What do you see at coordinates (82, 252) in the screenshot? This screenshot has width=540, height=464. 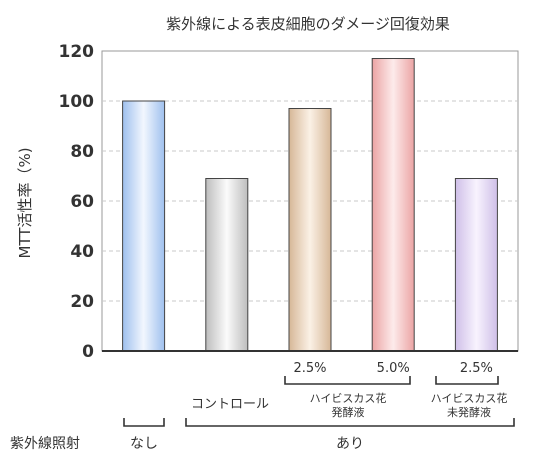 I see `y-tick-label: 40` at bounding box center [82, 252].